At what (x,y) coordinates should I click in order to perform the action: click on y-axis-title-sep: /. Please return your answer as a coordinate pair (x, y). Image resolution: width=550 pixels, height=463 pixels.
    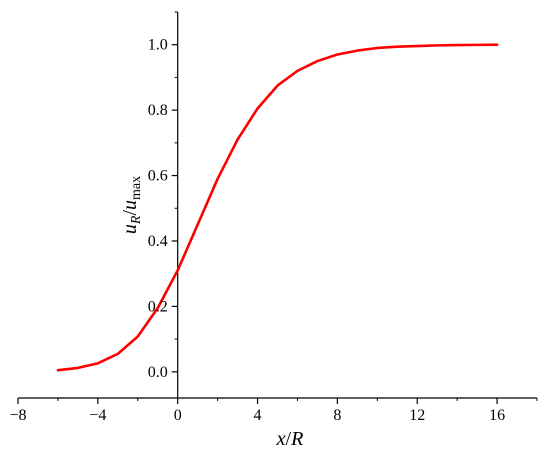
    Looking at the image, I should click on (130, 213).